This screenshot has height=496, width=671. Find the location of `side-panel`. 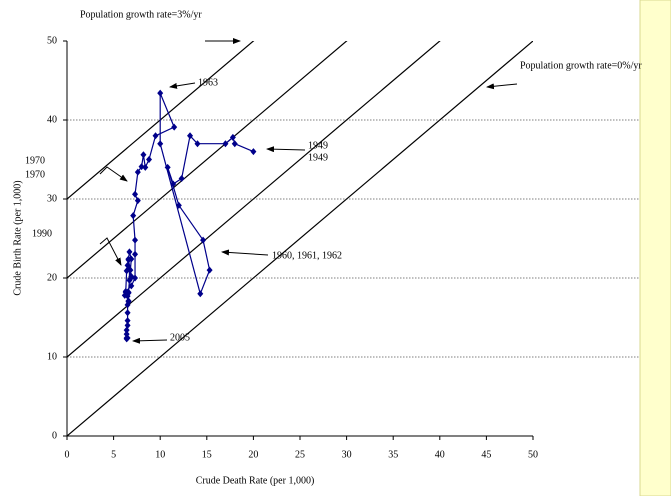

side-panel is located at coordinates (655, 248).